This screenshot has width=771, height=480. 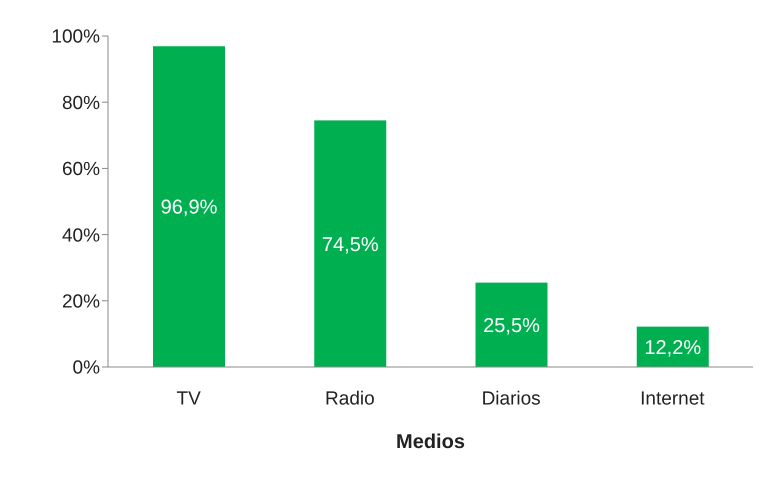 What do you see at coordinates (81, 169) in the screenshot?
I see `y-tick-label: 60%` at bounding box center [81, 169].